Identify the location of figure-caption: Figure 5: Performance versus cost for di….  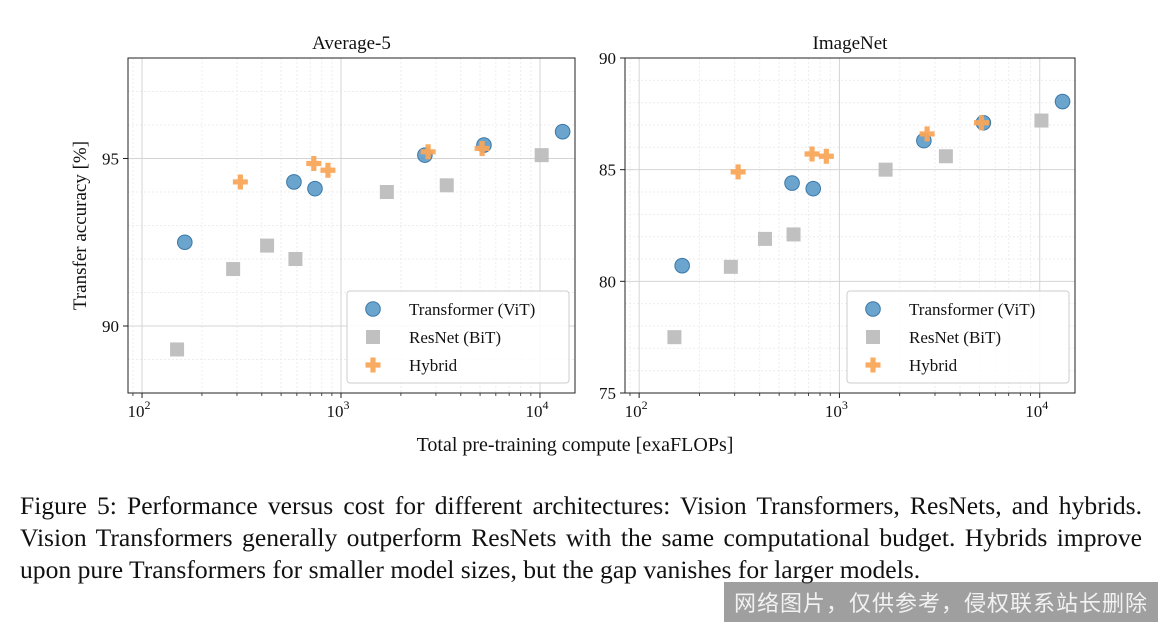
(581, 538).